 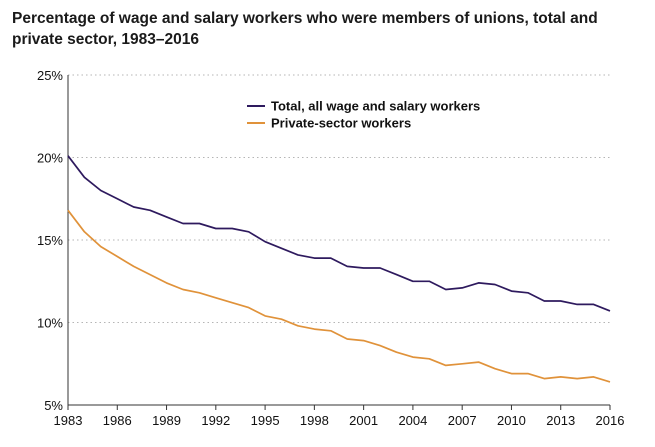 What do you see at coordinates (50, 240) in the screenshot?
I see `y-tick-label: 15%` at bounding box center [50, 240].